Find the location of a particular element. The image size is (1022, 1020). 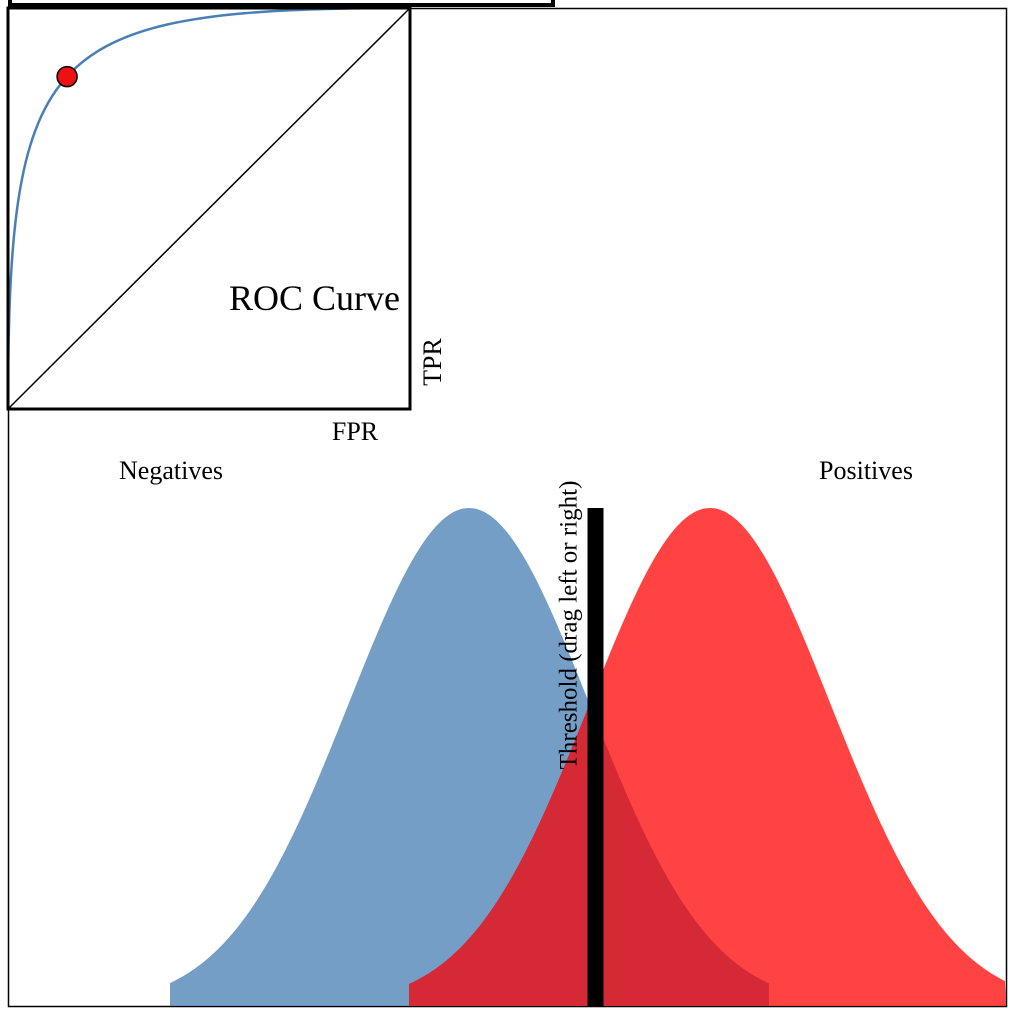

threshold-line-handle is located at coordinates (595, 757).